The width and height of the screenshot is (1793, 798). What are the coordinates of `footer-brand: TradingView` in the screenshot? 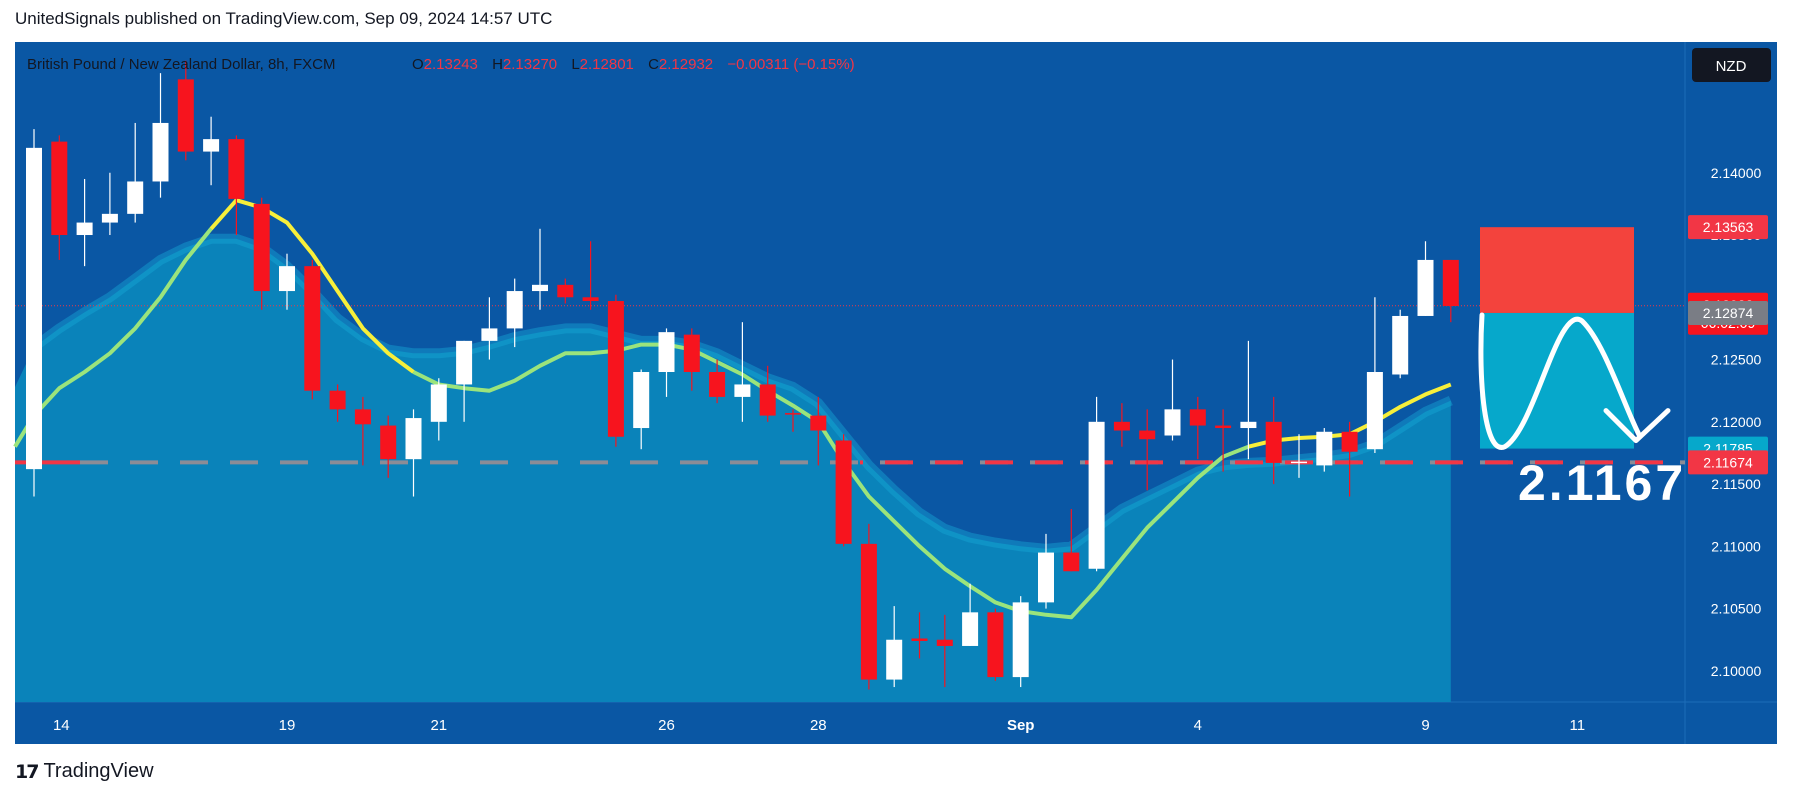 It's located at (98, 771).